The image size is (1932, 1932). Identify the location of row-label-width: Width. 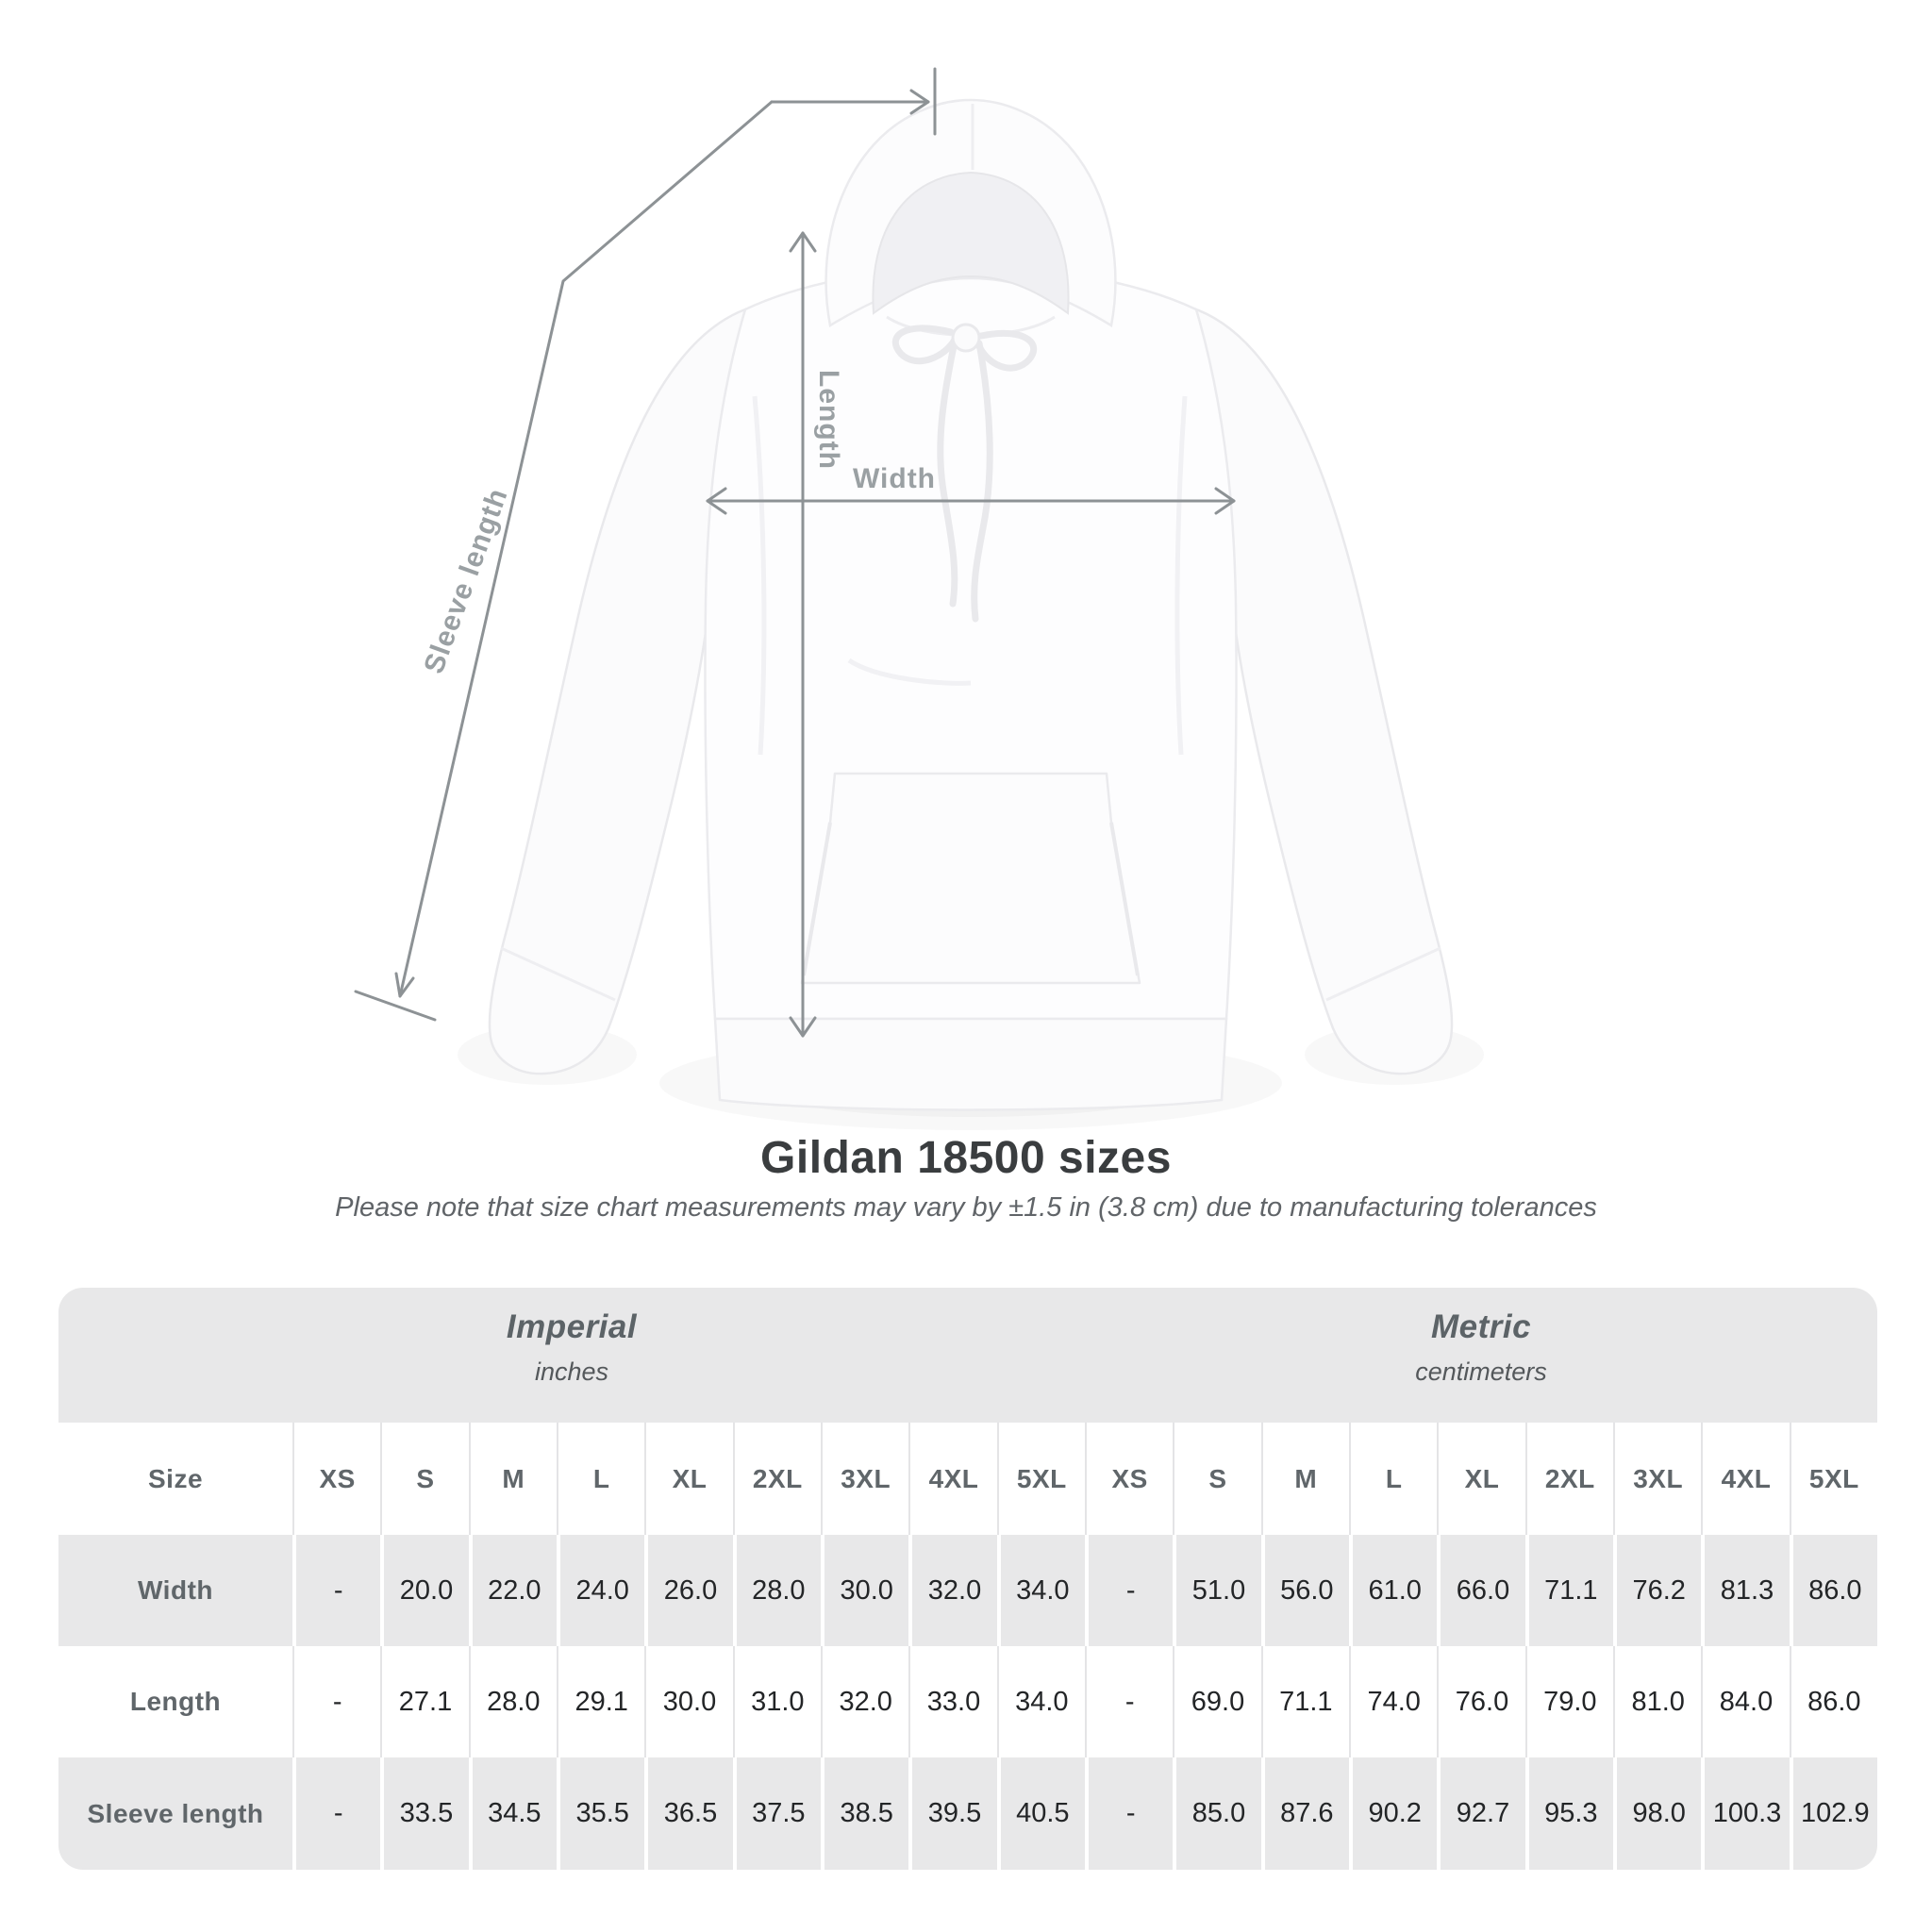
(175, 1590).